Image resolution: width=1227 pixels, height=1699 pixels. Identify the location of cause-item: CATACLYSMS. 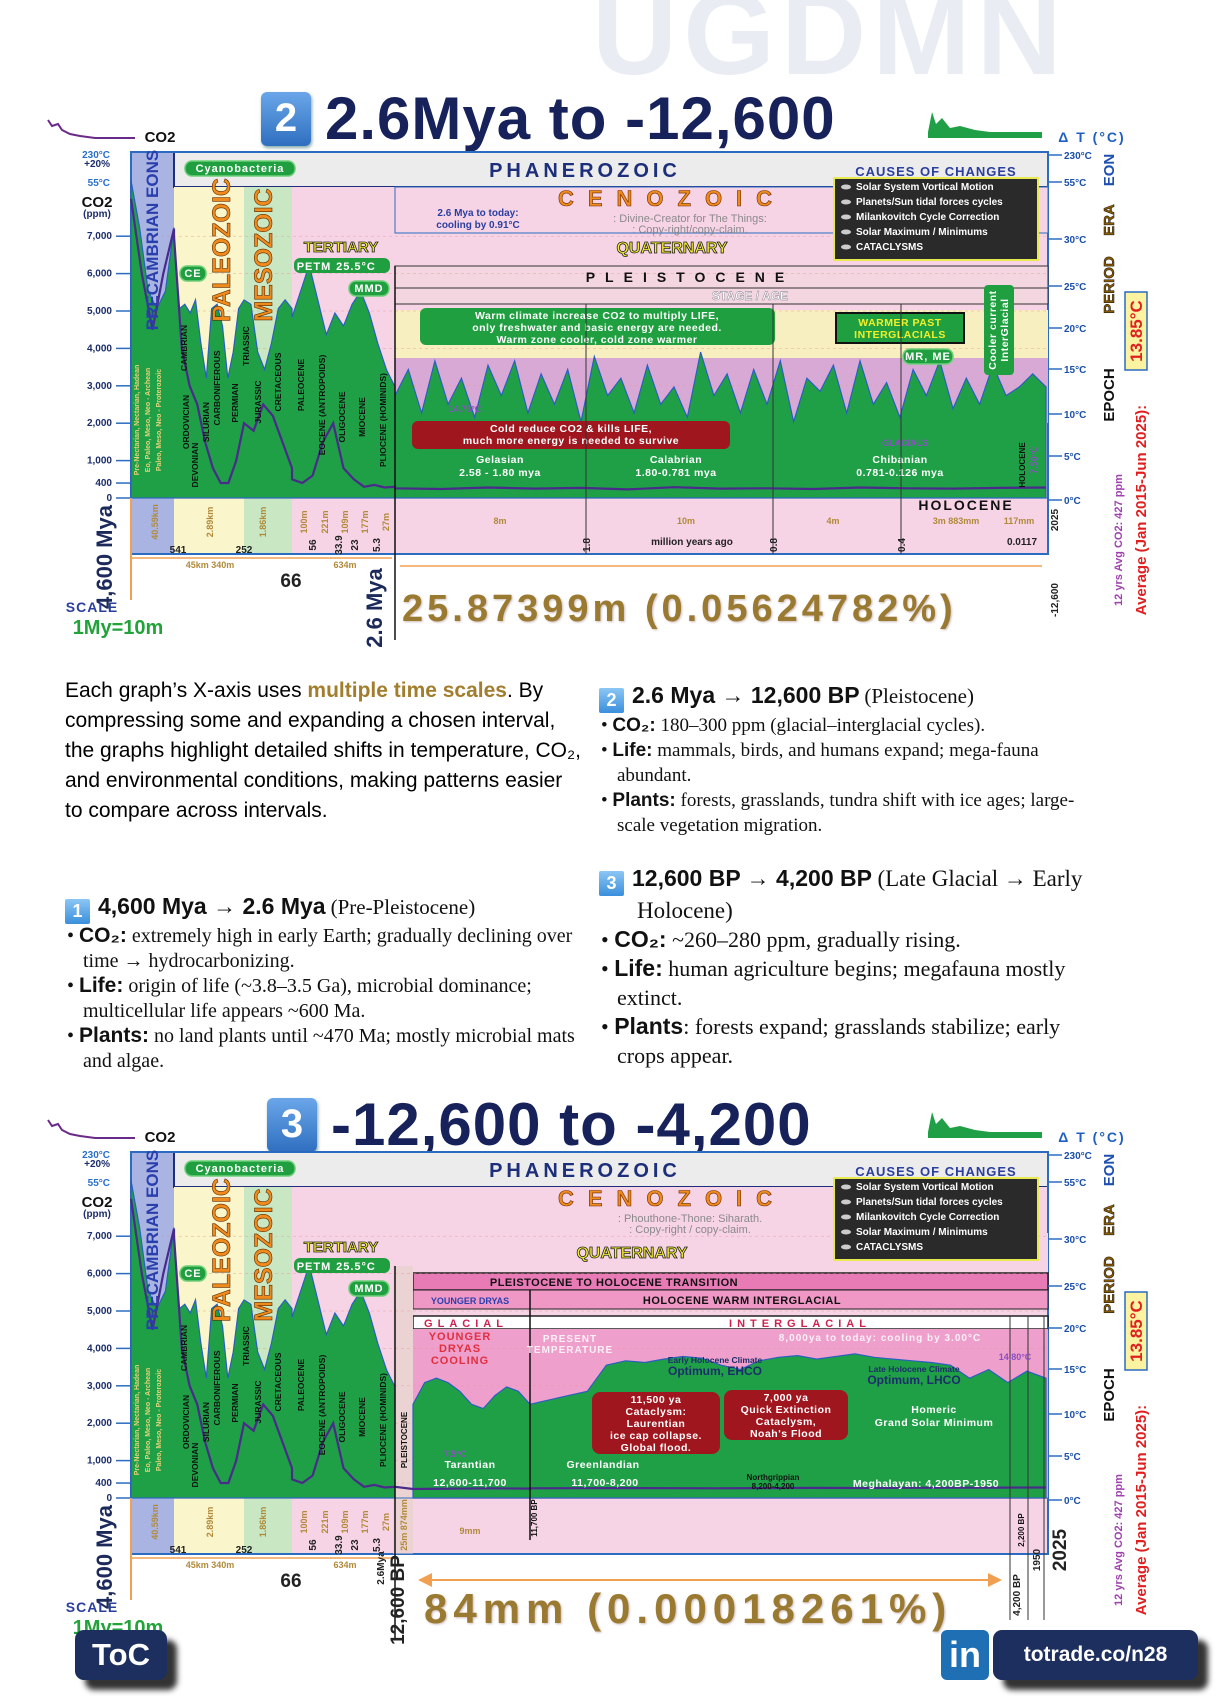
(889, 247).